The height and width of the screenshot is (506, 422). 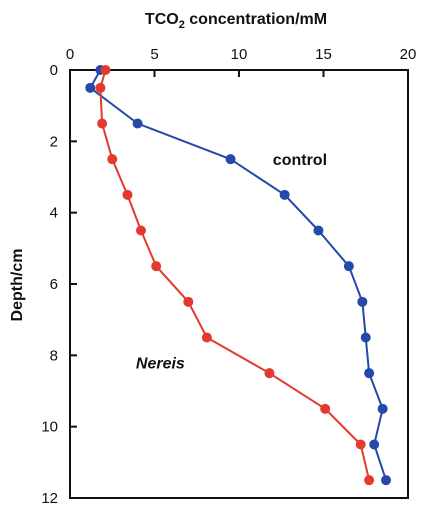 What do you see at coordinates (154, 54) in the screenshot?
I see `x-tick-label: 5` at bounding box center [154, 54].